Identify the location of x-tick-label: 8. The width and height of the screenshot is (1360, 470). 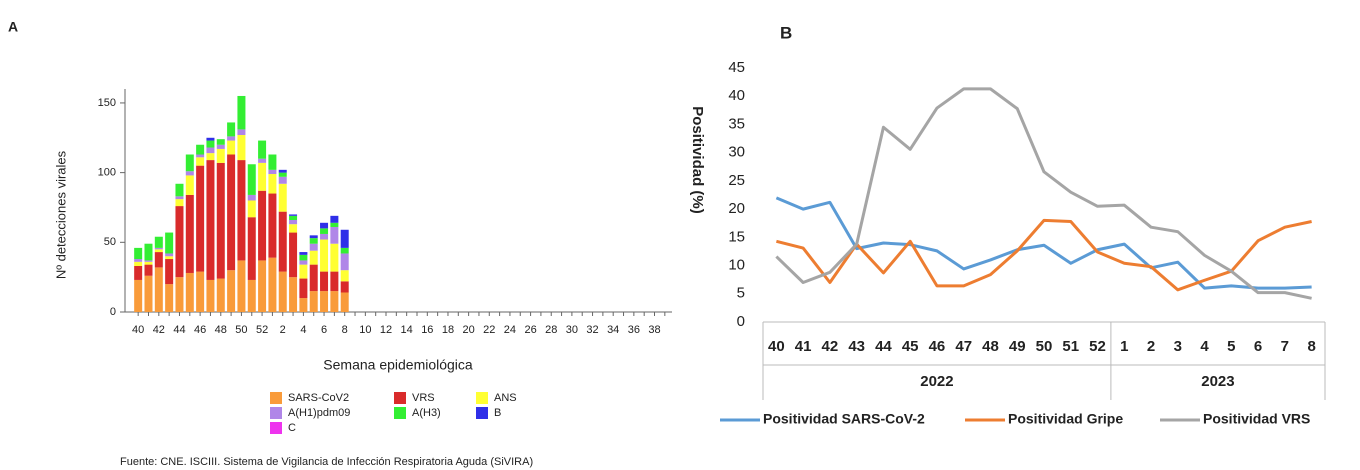
(1311, 346).